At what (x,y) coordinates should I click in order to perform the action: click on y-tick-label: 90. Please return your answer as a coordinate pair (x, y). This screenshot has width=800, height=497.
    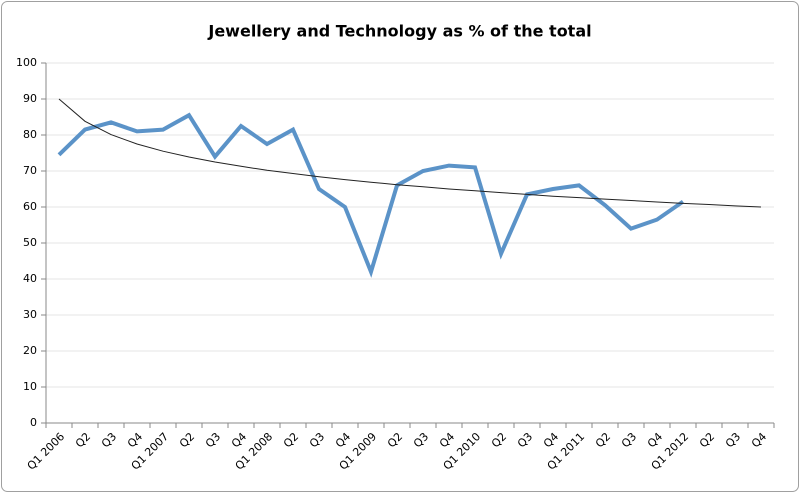
    Looking at the image, I should click on (30, 98).